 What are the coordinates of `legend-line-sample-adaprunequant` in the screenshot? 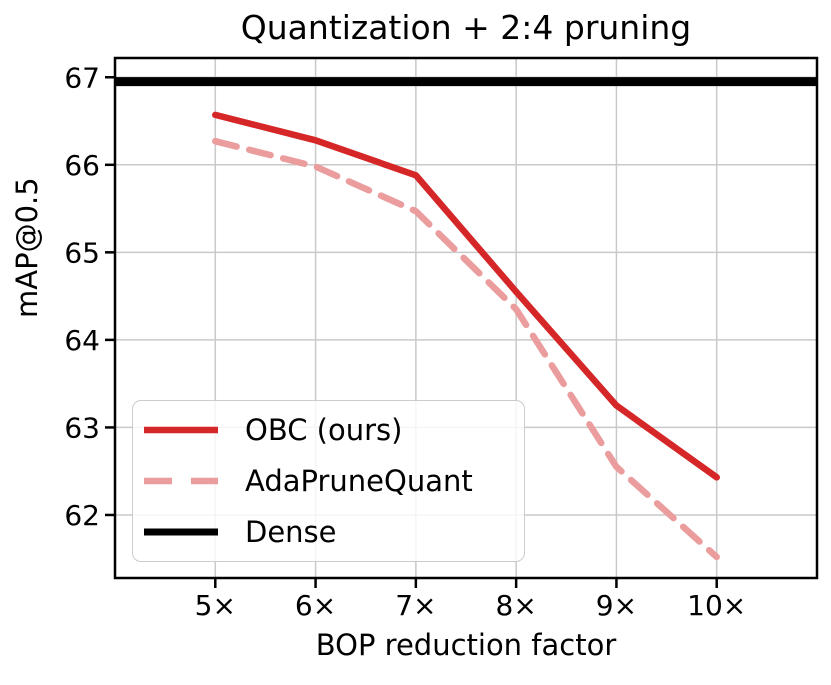 It's located at (181, 481).